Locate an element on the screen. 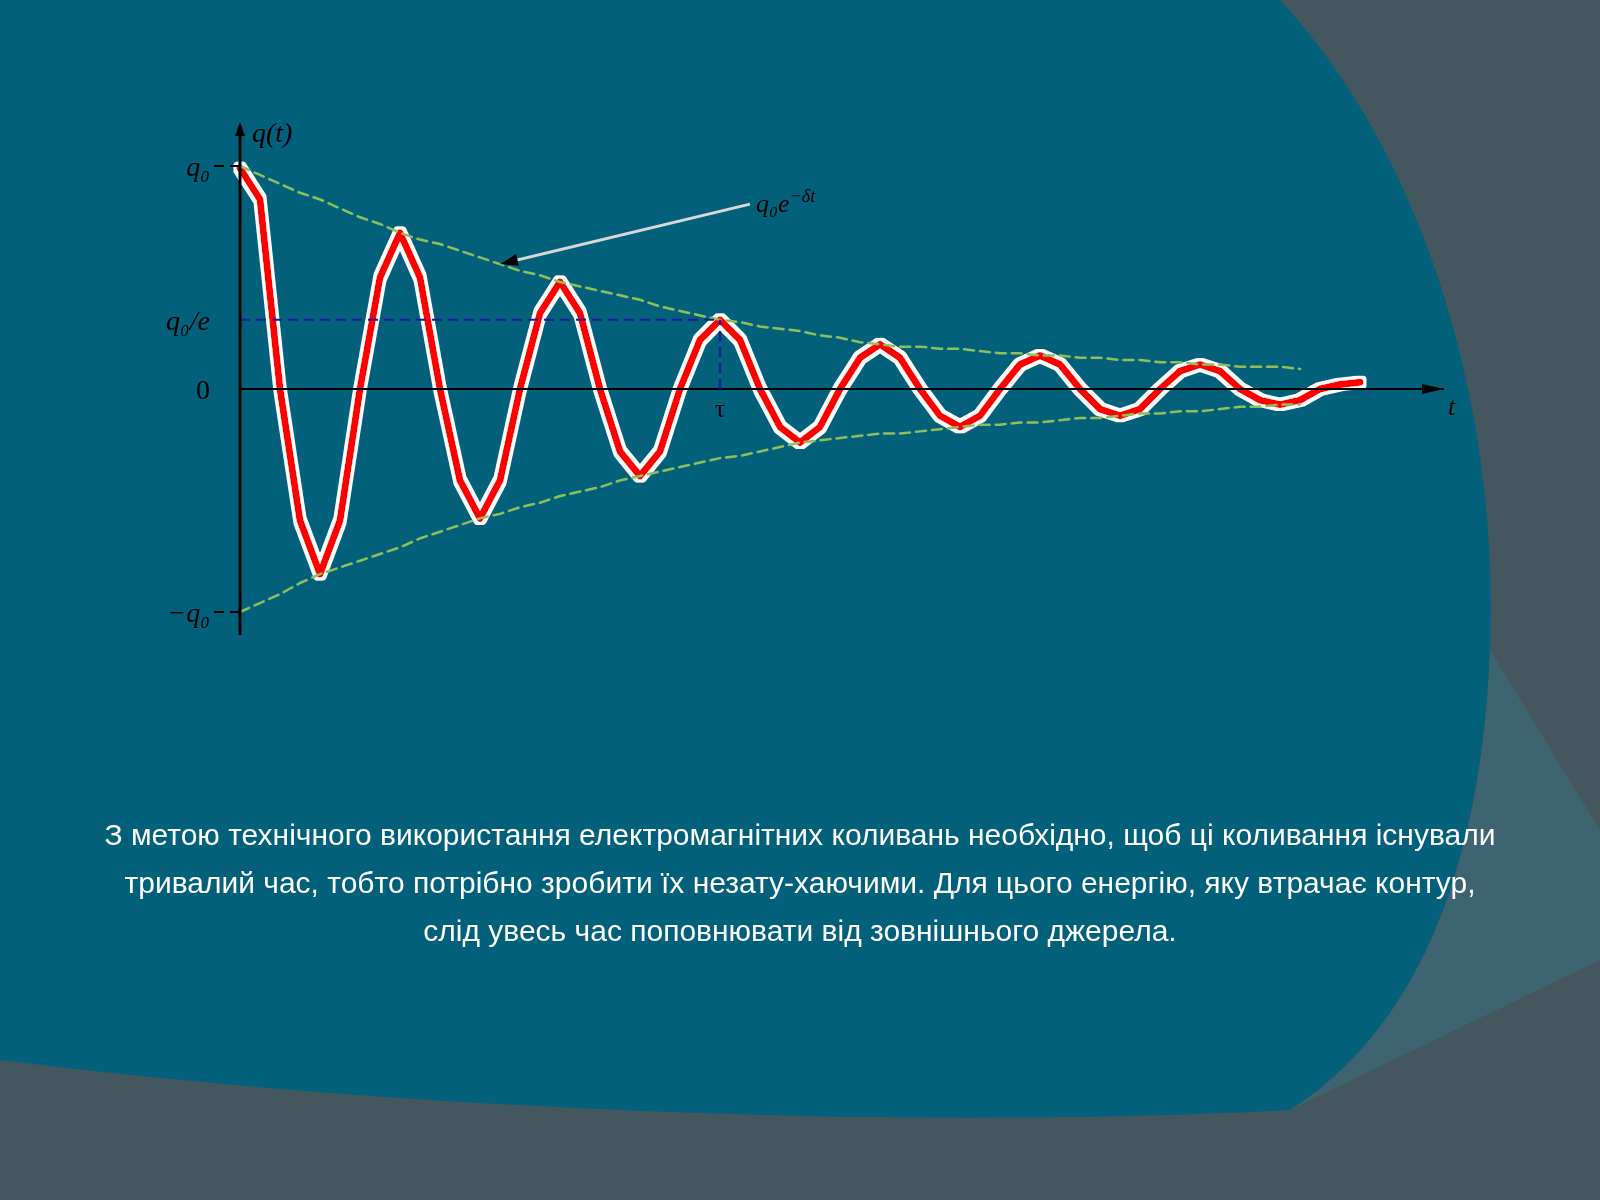 This screenshot has width=1600, height=1200. ref-line-label: q₀/e is located at coordinates (188, 320).